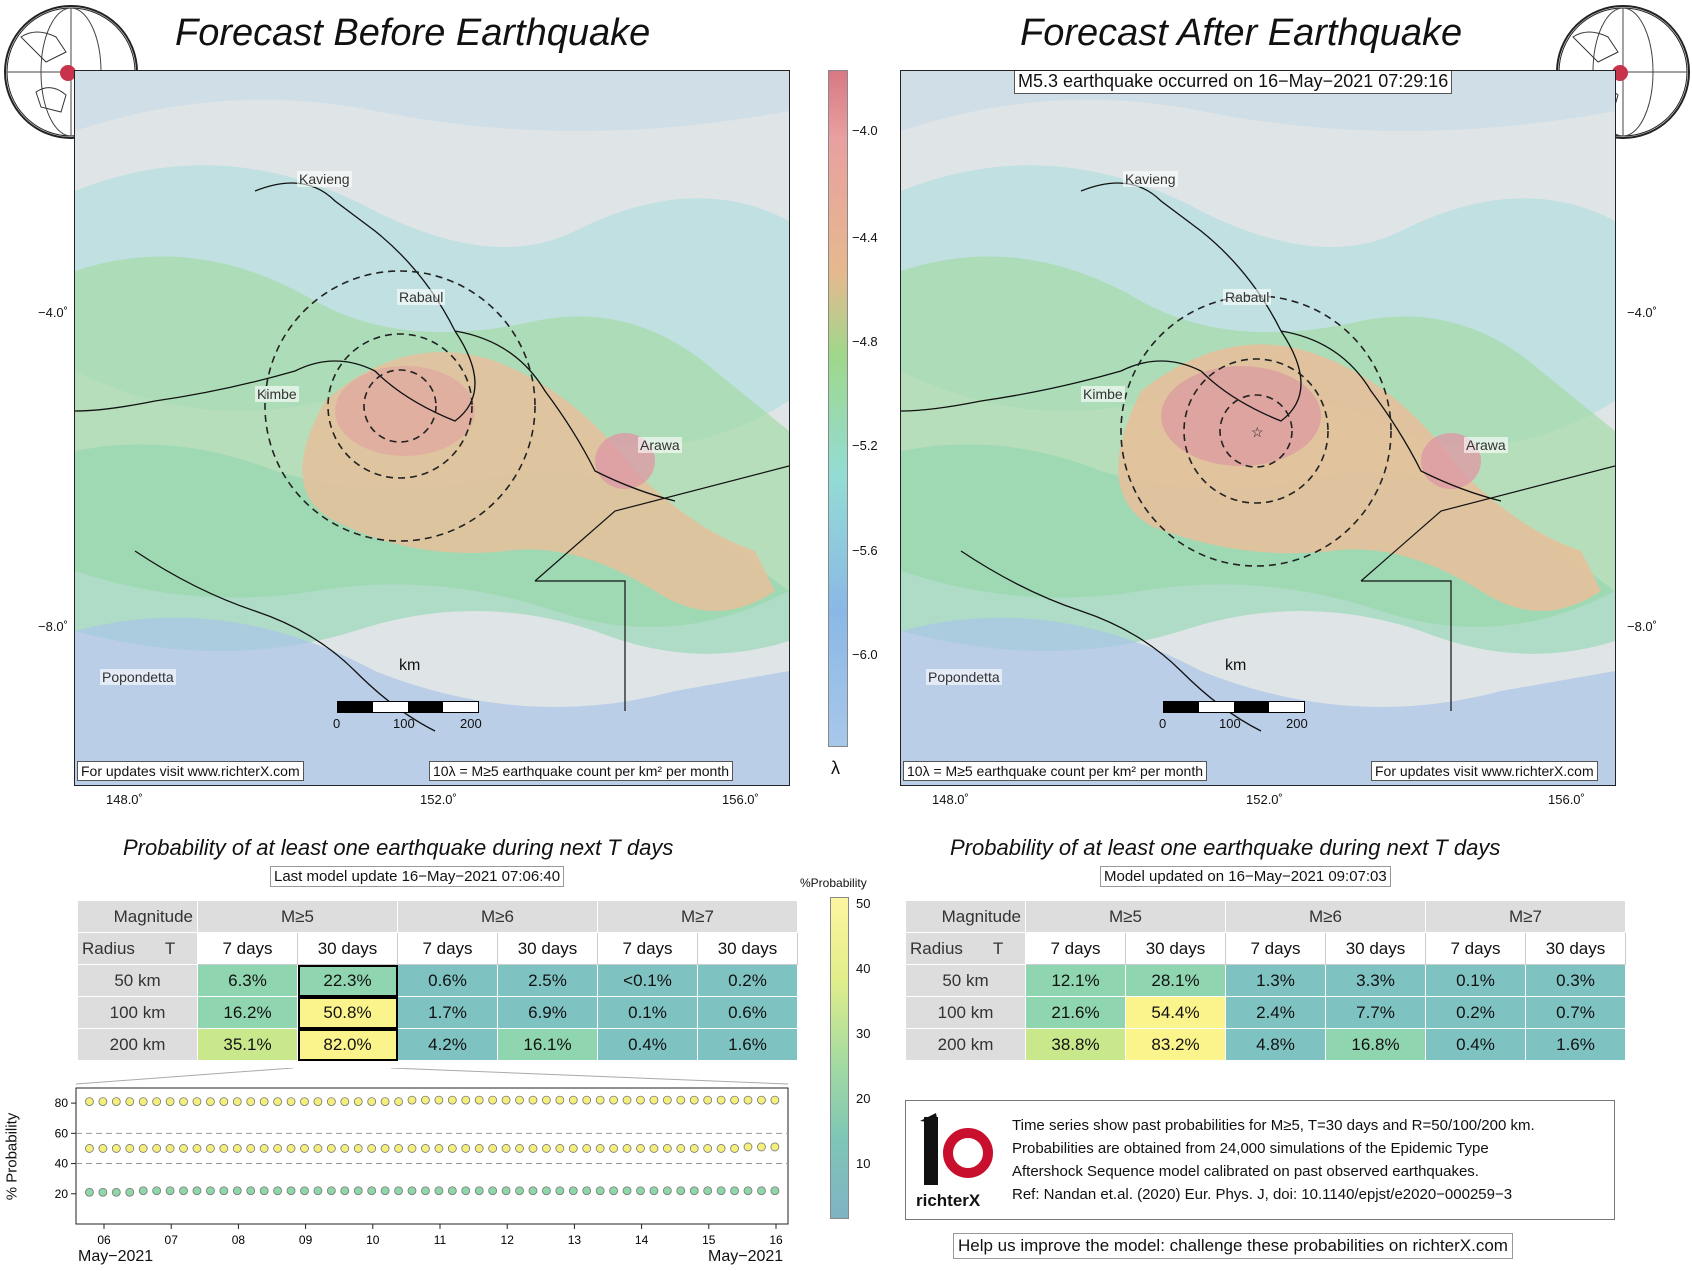  Describe the element at coordinates (1257, 432) in the screenshot. I see `epicenter-star-icon: ☆` at that location.